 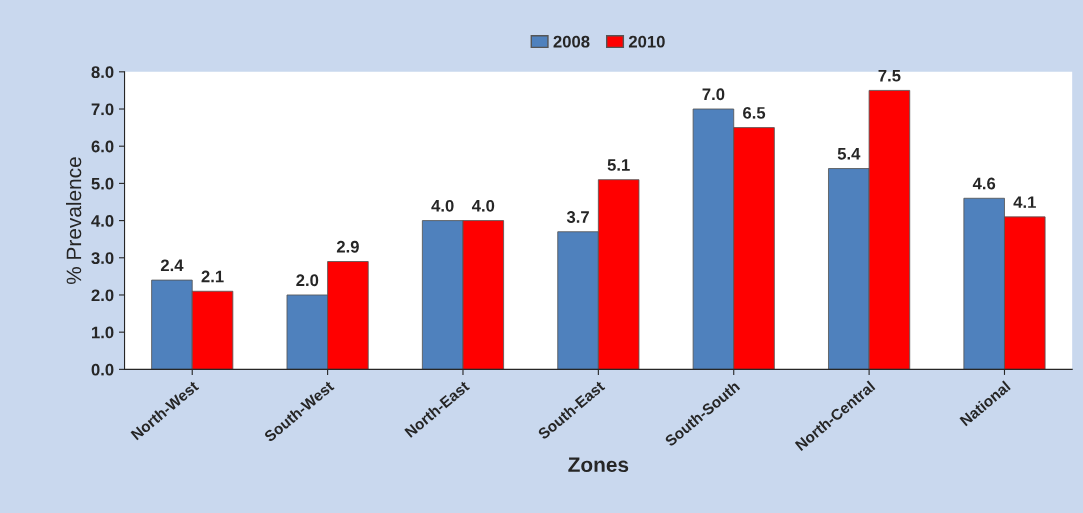 I want to click on y-tick-label: 7.0, so click(x=102, y=109).